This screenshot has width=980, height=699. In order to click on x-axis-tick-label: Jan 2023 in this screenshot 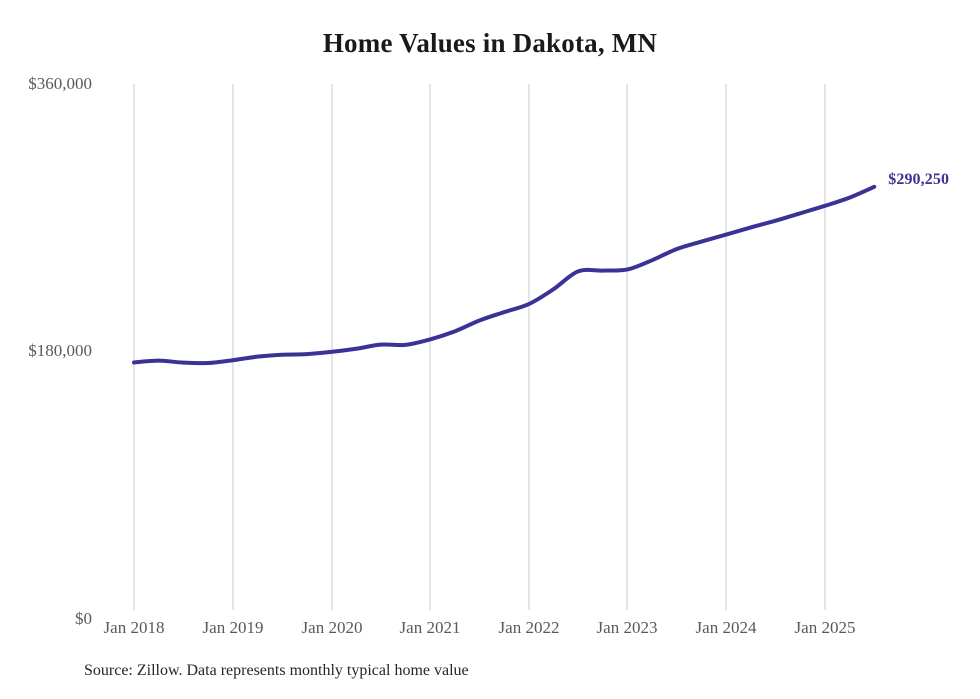, I will do `click(627, 627)`.